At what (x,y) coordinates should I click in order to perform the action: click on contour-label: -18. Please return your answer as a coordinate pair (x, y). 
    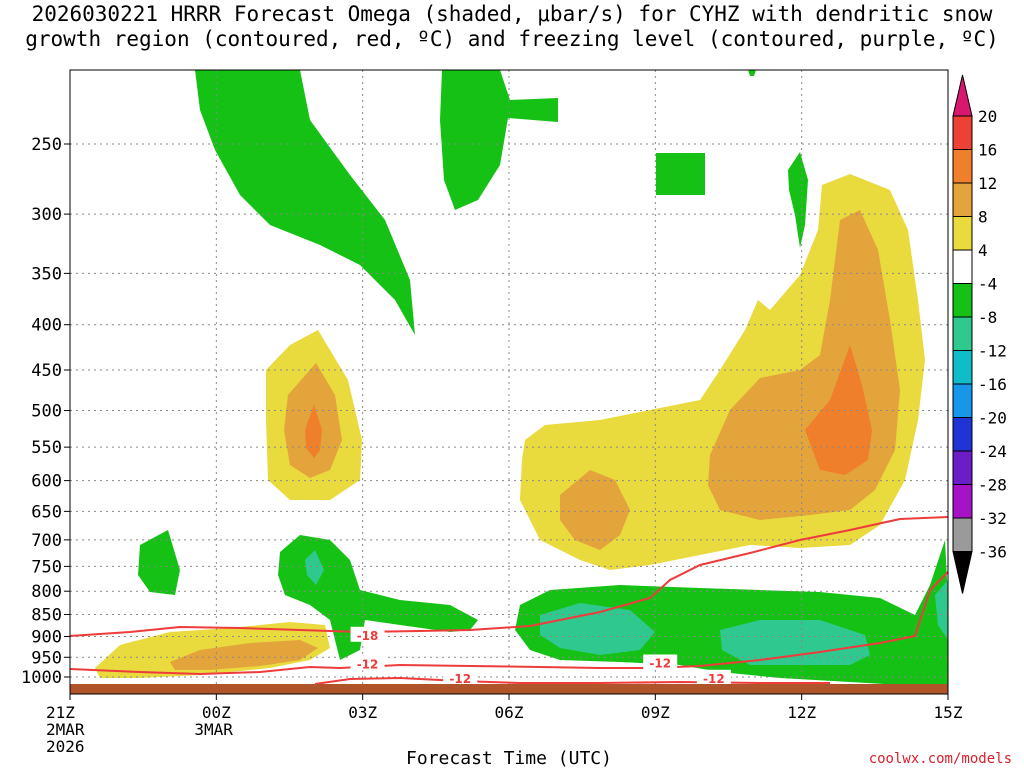
    Looking at the image, I should click on (368, 636).